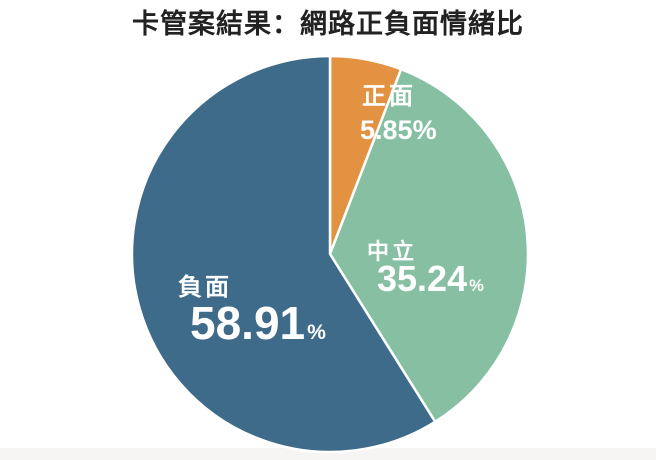 Image resolution: width=656 pixels, height=460 pixels. Describe the element at coordinates (248, 323) in the screenshot. I see `slice-value-negative-number: 58.91` at that location.